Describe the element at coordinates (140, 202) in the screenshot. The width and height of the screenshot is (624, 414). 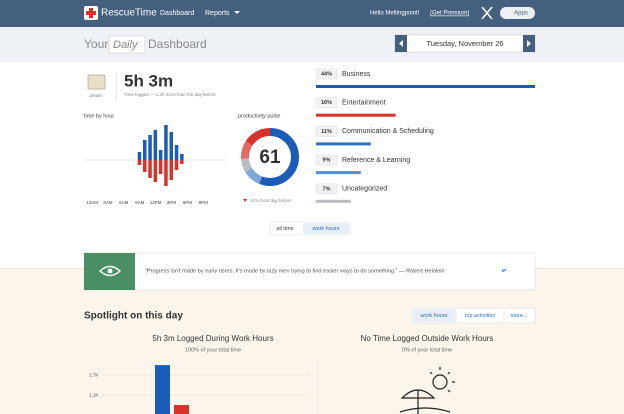
I see `hour-label: 9AM` at that location.